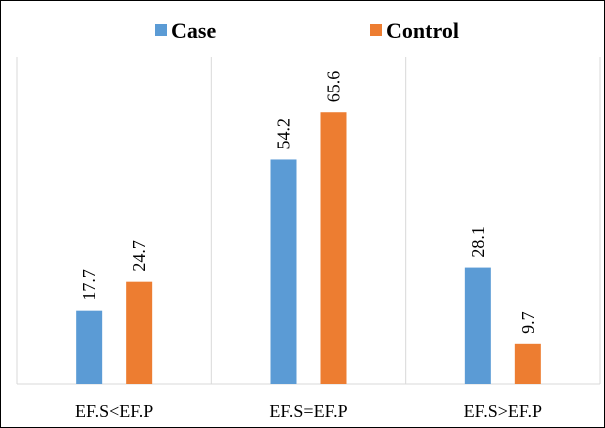  I want to click on x-tick-label: EF.S<EF.P, so click(114, 411).